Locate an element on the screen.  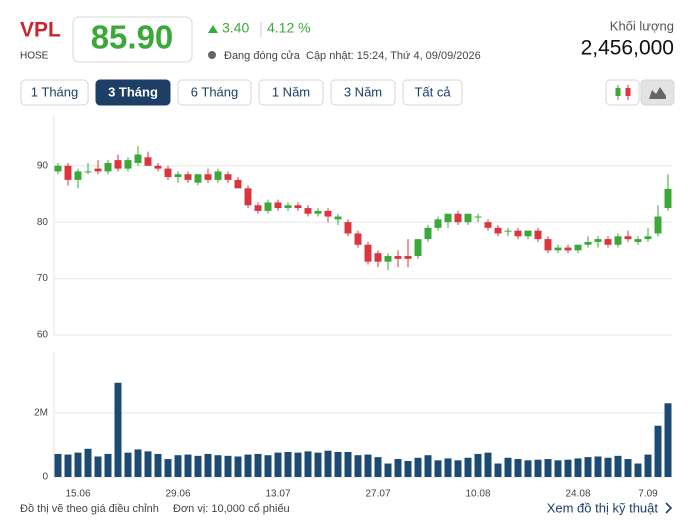
up-arrow is located at coordinates (213, 29).